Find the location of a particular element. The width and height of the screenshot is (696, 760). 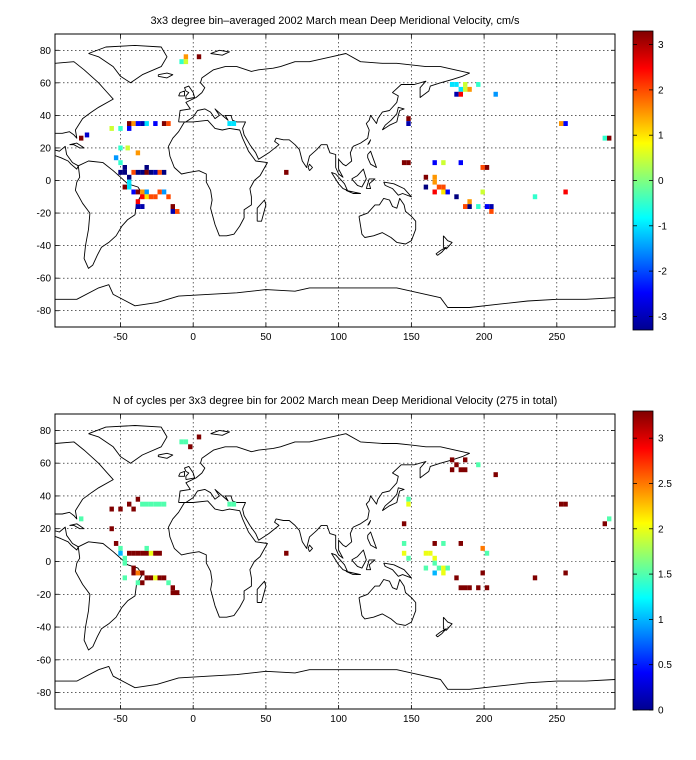

x-tick-label: 50 is located at coordinates (266, 719).